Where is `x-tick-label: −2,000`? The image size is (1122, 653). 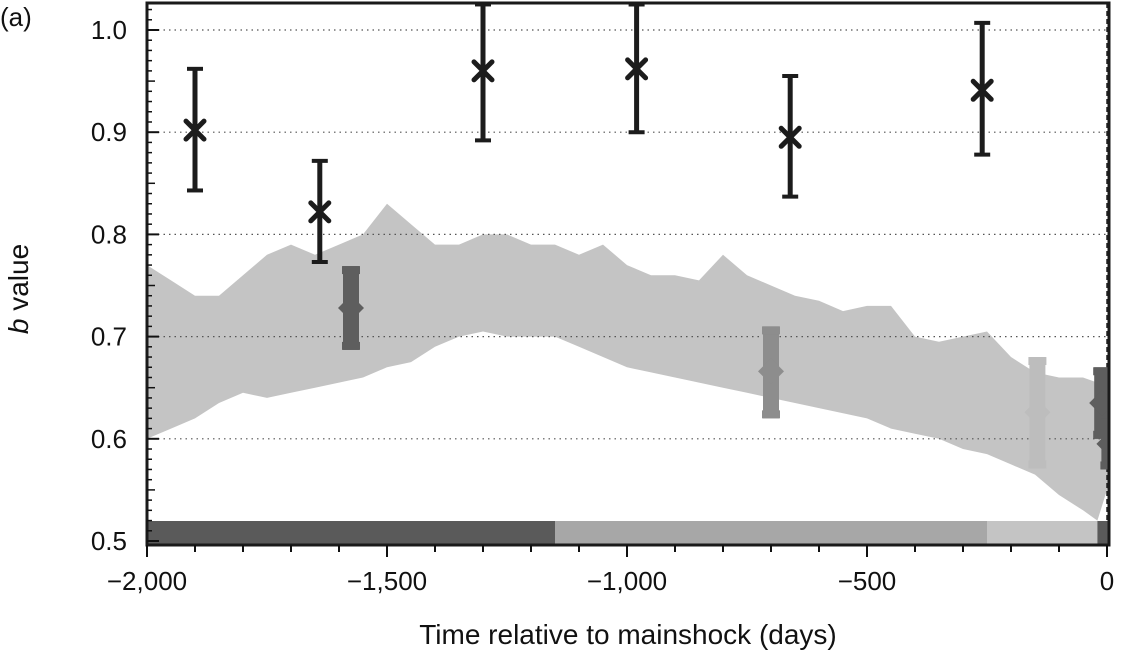
x-tick-label: −2,000 is located at coordinates (147, 581).